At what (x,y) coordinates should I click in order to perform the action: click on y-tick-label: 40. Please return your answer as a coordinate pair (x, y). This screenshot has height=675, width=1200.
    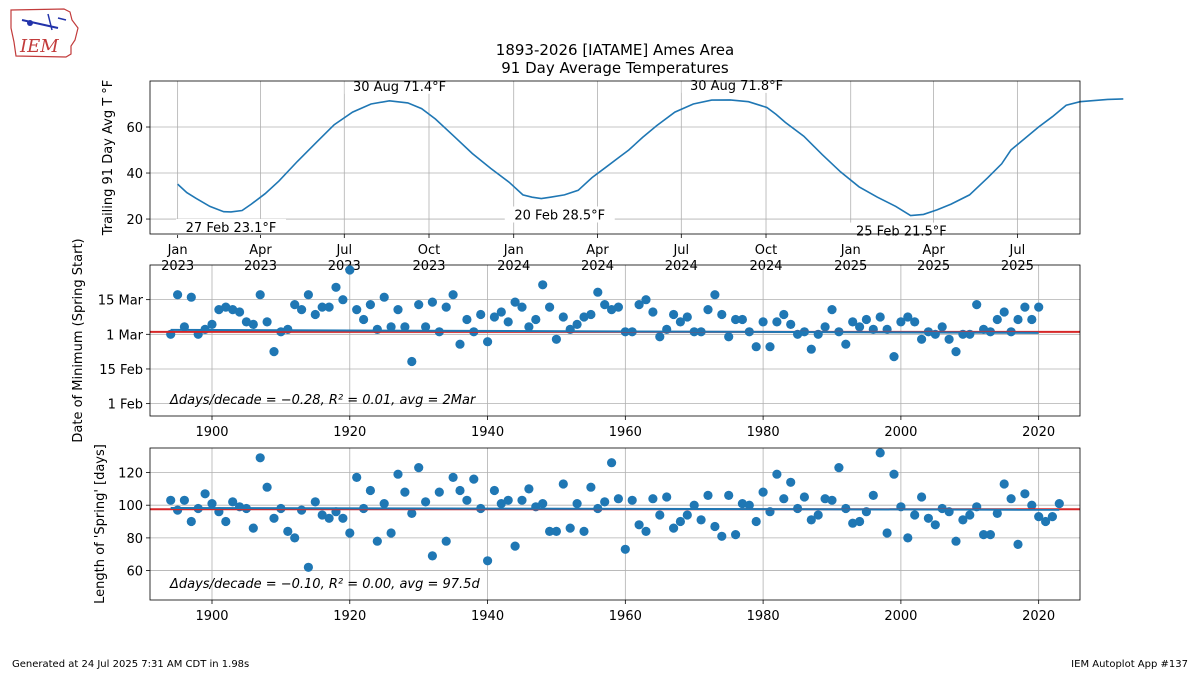
    Looking at the image, I should click on (134, 174).